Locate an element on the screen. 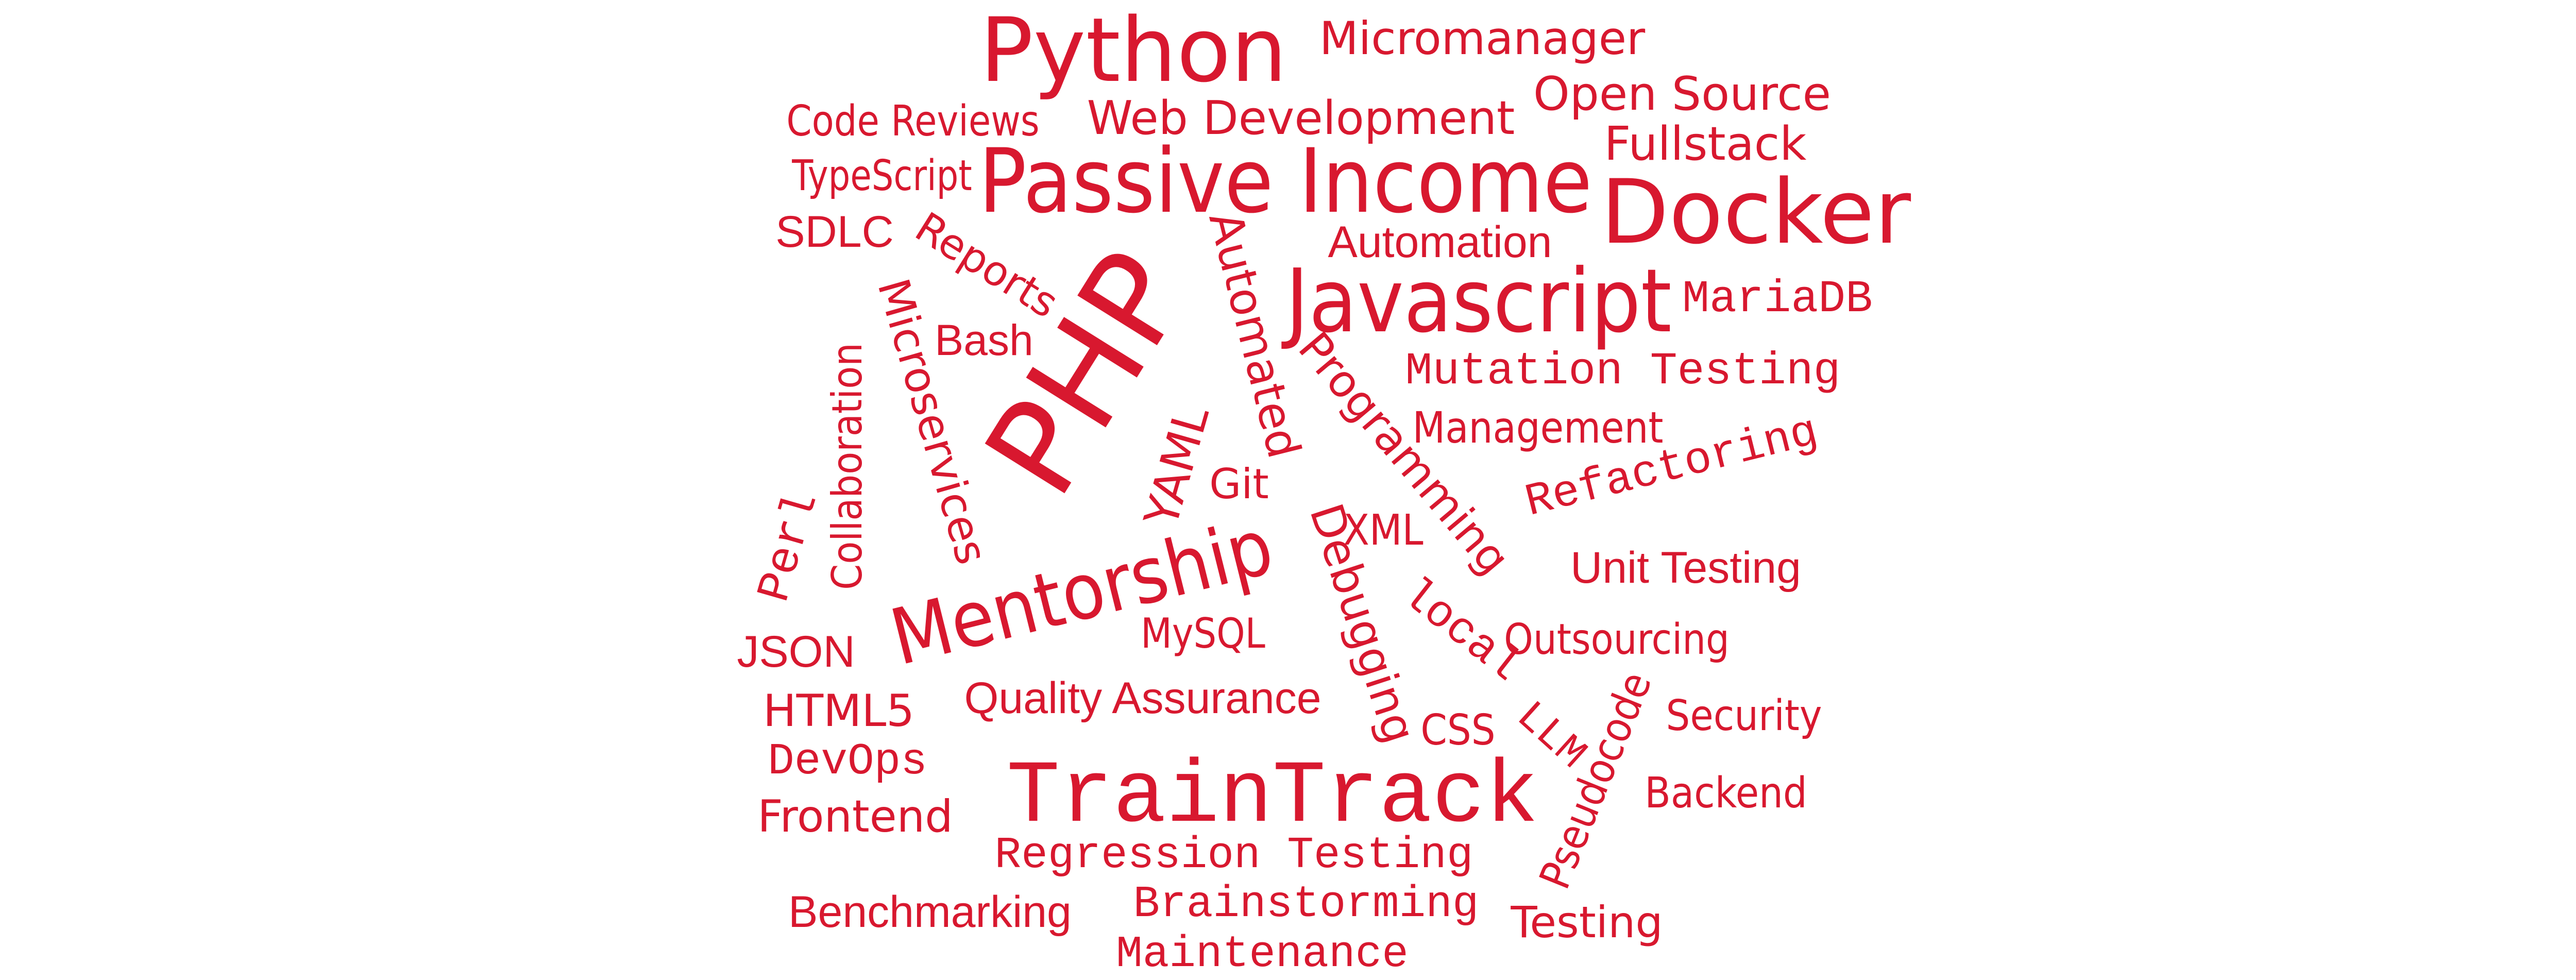 Image resolution: width=2576 pixels, height=980 pixels. word-javascript: Javascript is located at coordinates (1479, 301).